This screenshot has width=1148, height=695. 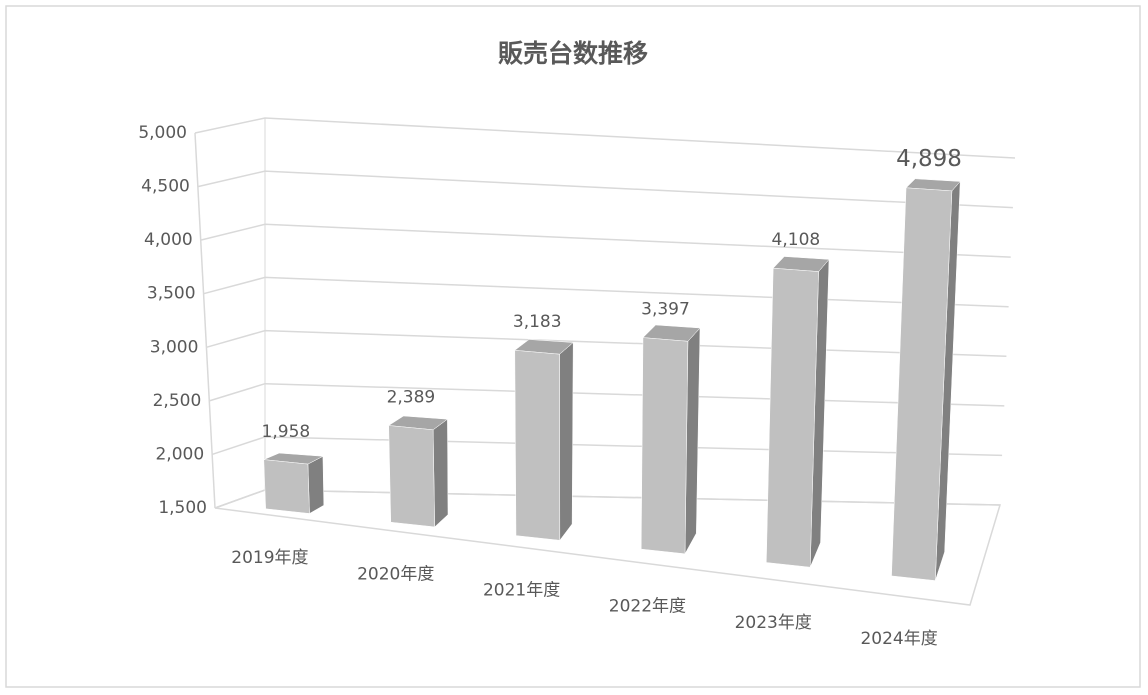 What do you see at coordinates (269, 558) in the screenshot?
I see `x-tick-label: 2019年度` at bounding box center [269, 558].